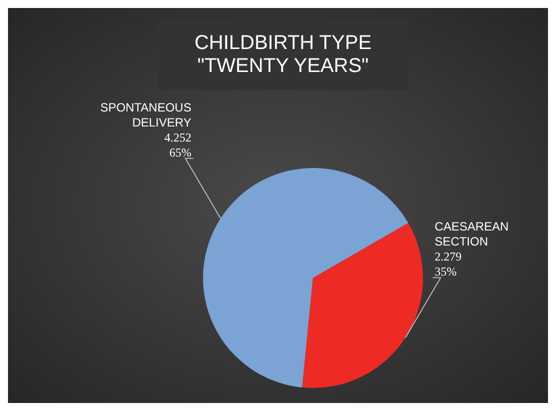 Image resolution: width=556 pixels, height=411 pixels. I want to click on data-label: 2.279 35%, so click(448, 264).